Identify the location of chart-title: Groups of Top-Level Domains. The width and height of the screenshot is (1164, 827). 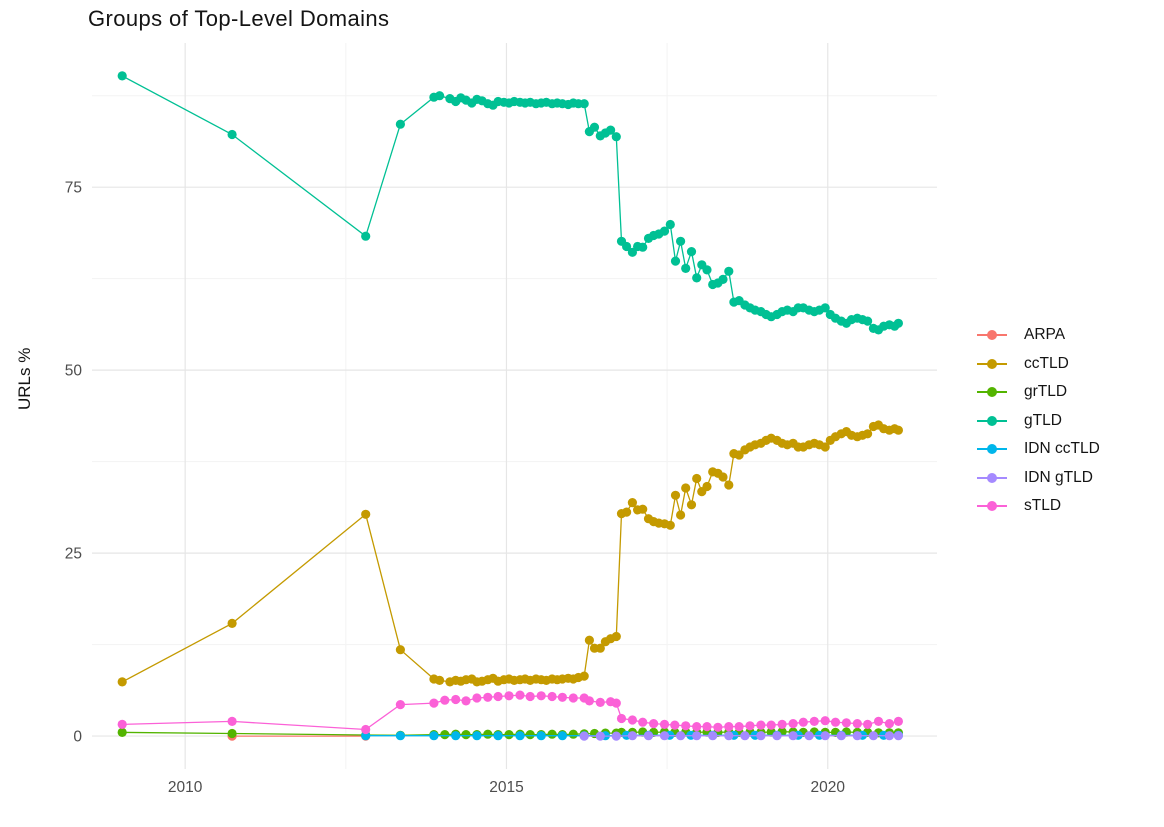
(239, 18).